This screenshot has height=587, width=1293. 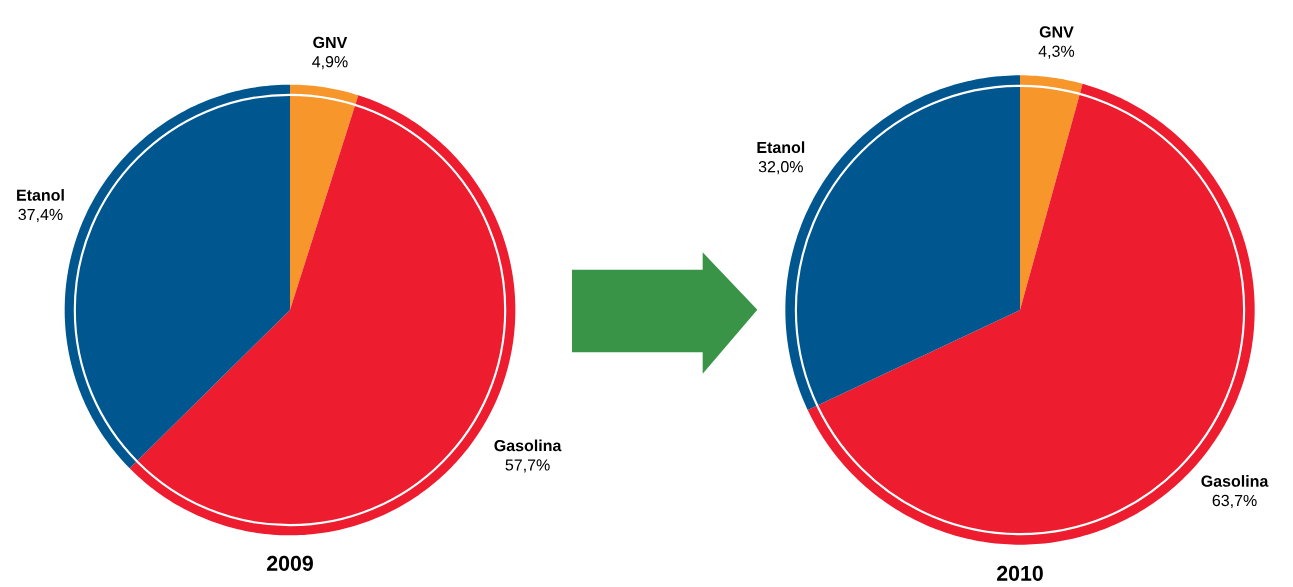 I want to click on data-label: 4,3%, so click(x=1056, y=52).